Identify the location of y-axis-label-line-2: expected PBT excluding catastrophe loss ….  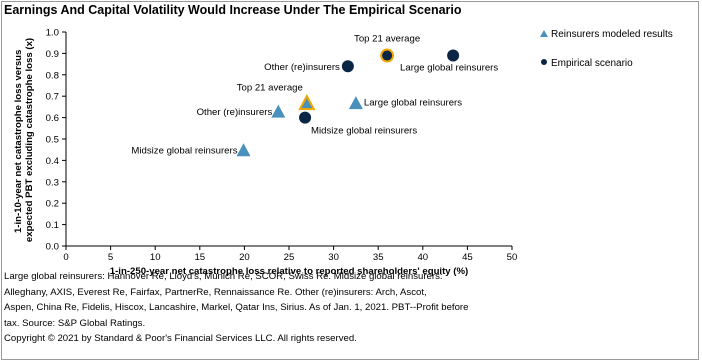
(29, 140).